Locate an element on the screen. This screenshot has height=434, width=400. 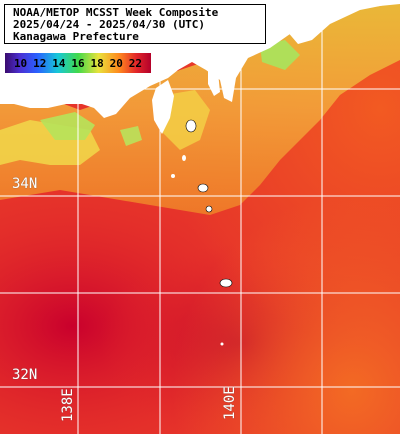
island-kozushima is located at coordinates (203, 188).